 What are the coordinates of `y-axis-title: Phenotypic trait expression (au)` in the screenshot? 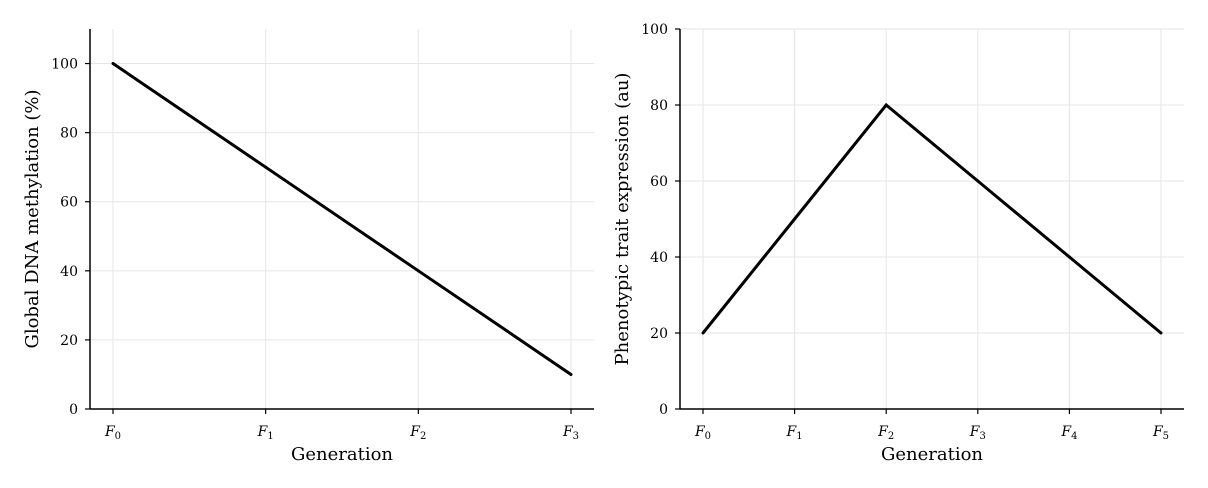 It's located at (622, 219).